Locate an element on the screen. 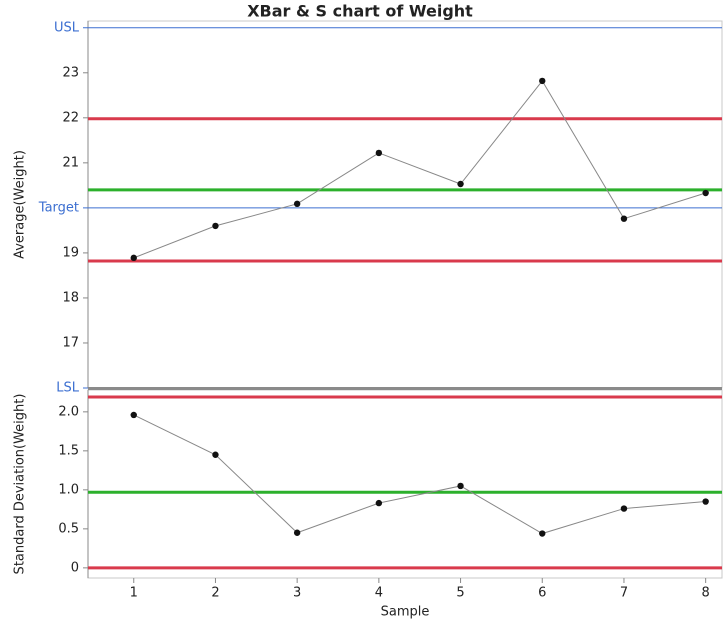 This screenshot has height=624, width=727. x-tick-label: 5 is located at coordinates (460, 593).